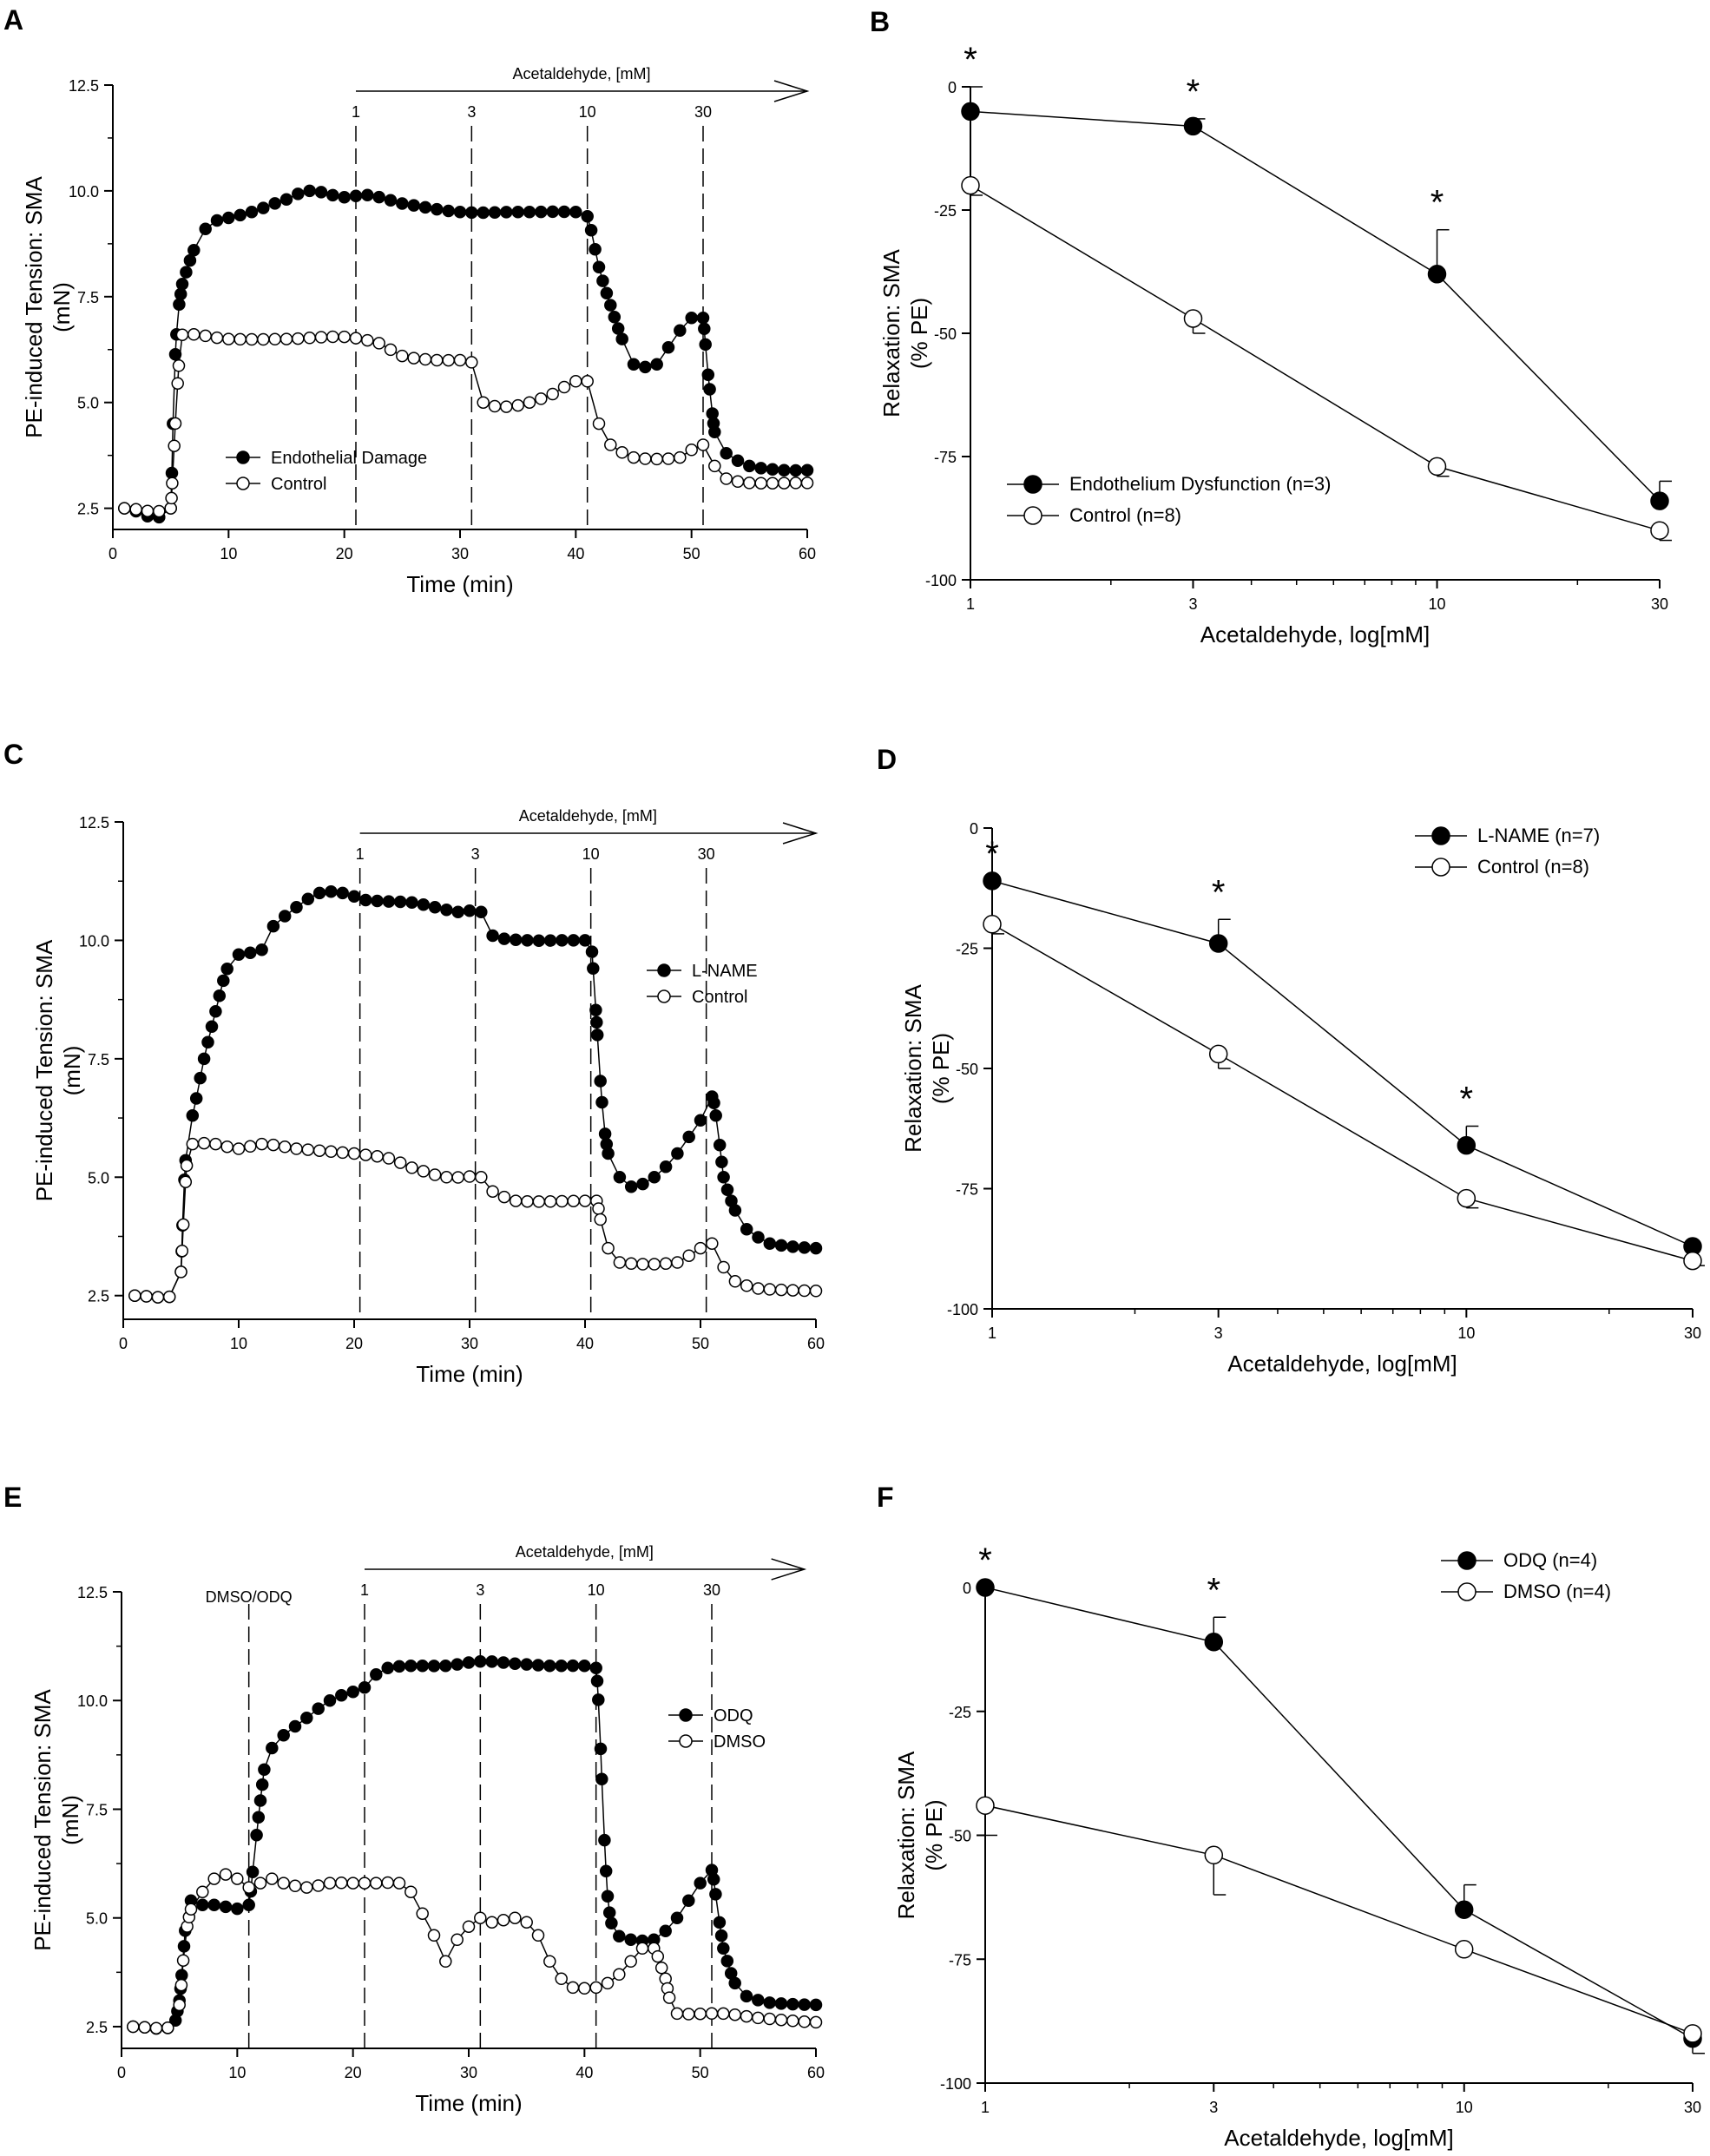 The width and height of the screenshot is (1710, 2156). I want to click on legend-label: Endothelium Dysfunction (n=3), so click(1200, 484).